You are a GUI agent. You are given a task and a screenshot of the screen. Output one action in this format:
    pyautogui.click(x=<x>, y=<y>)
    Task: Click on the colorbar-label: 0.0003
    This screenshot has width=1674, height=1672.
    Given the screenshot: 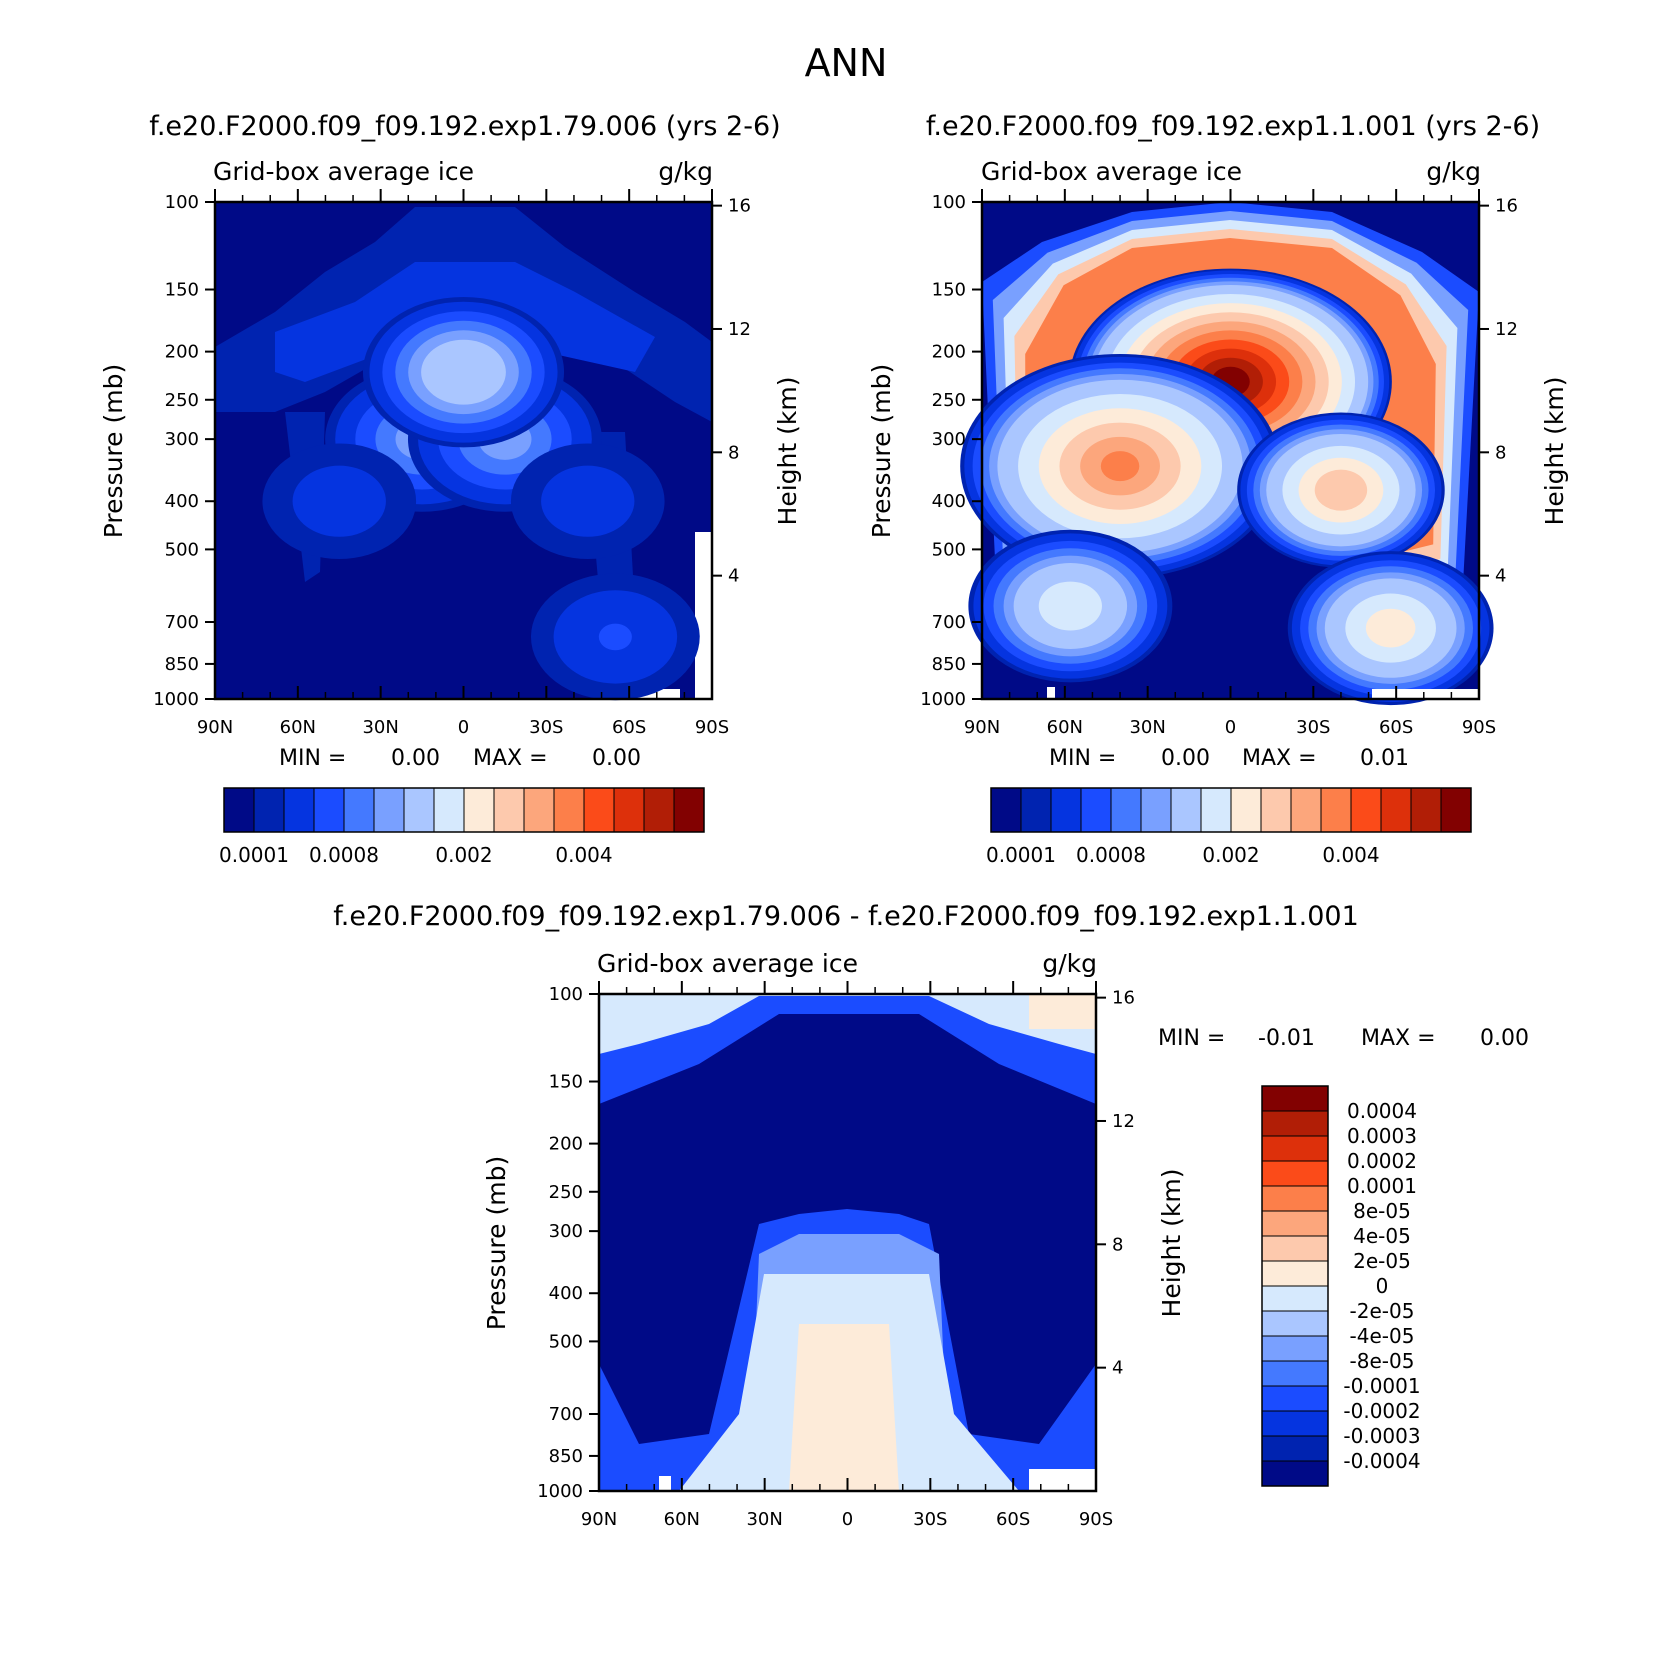 What is the action you would take?
    pyautogui.click(x=1382, y=1136)
    